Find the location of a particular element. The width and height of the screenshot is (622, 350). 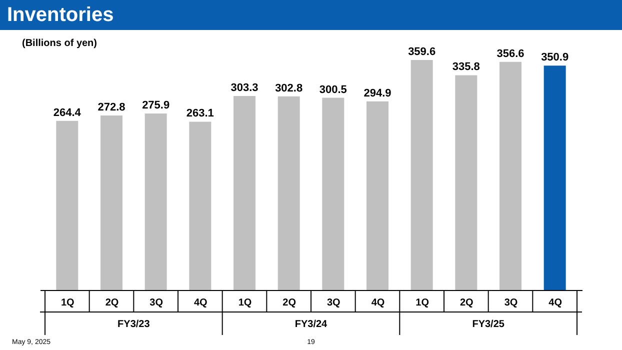

data-label: 302.8 is located at coordinates (289, 88).